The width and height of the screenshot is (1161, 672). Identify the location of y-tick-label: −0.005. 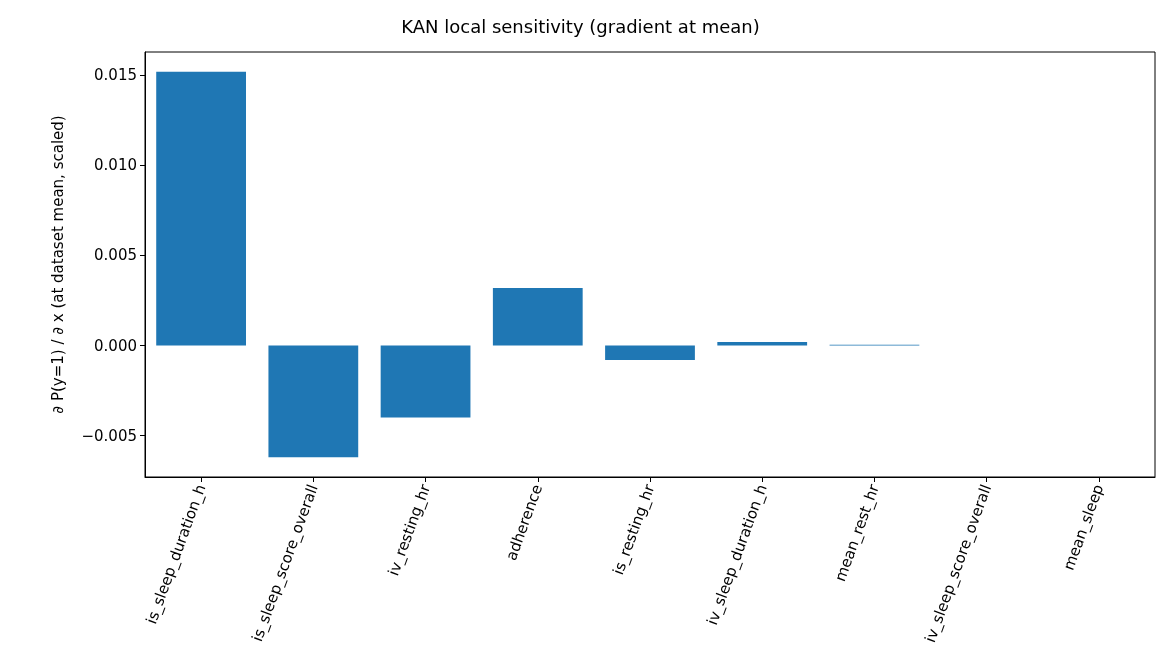
(109, 435).